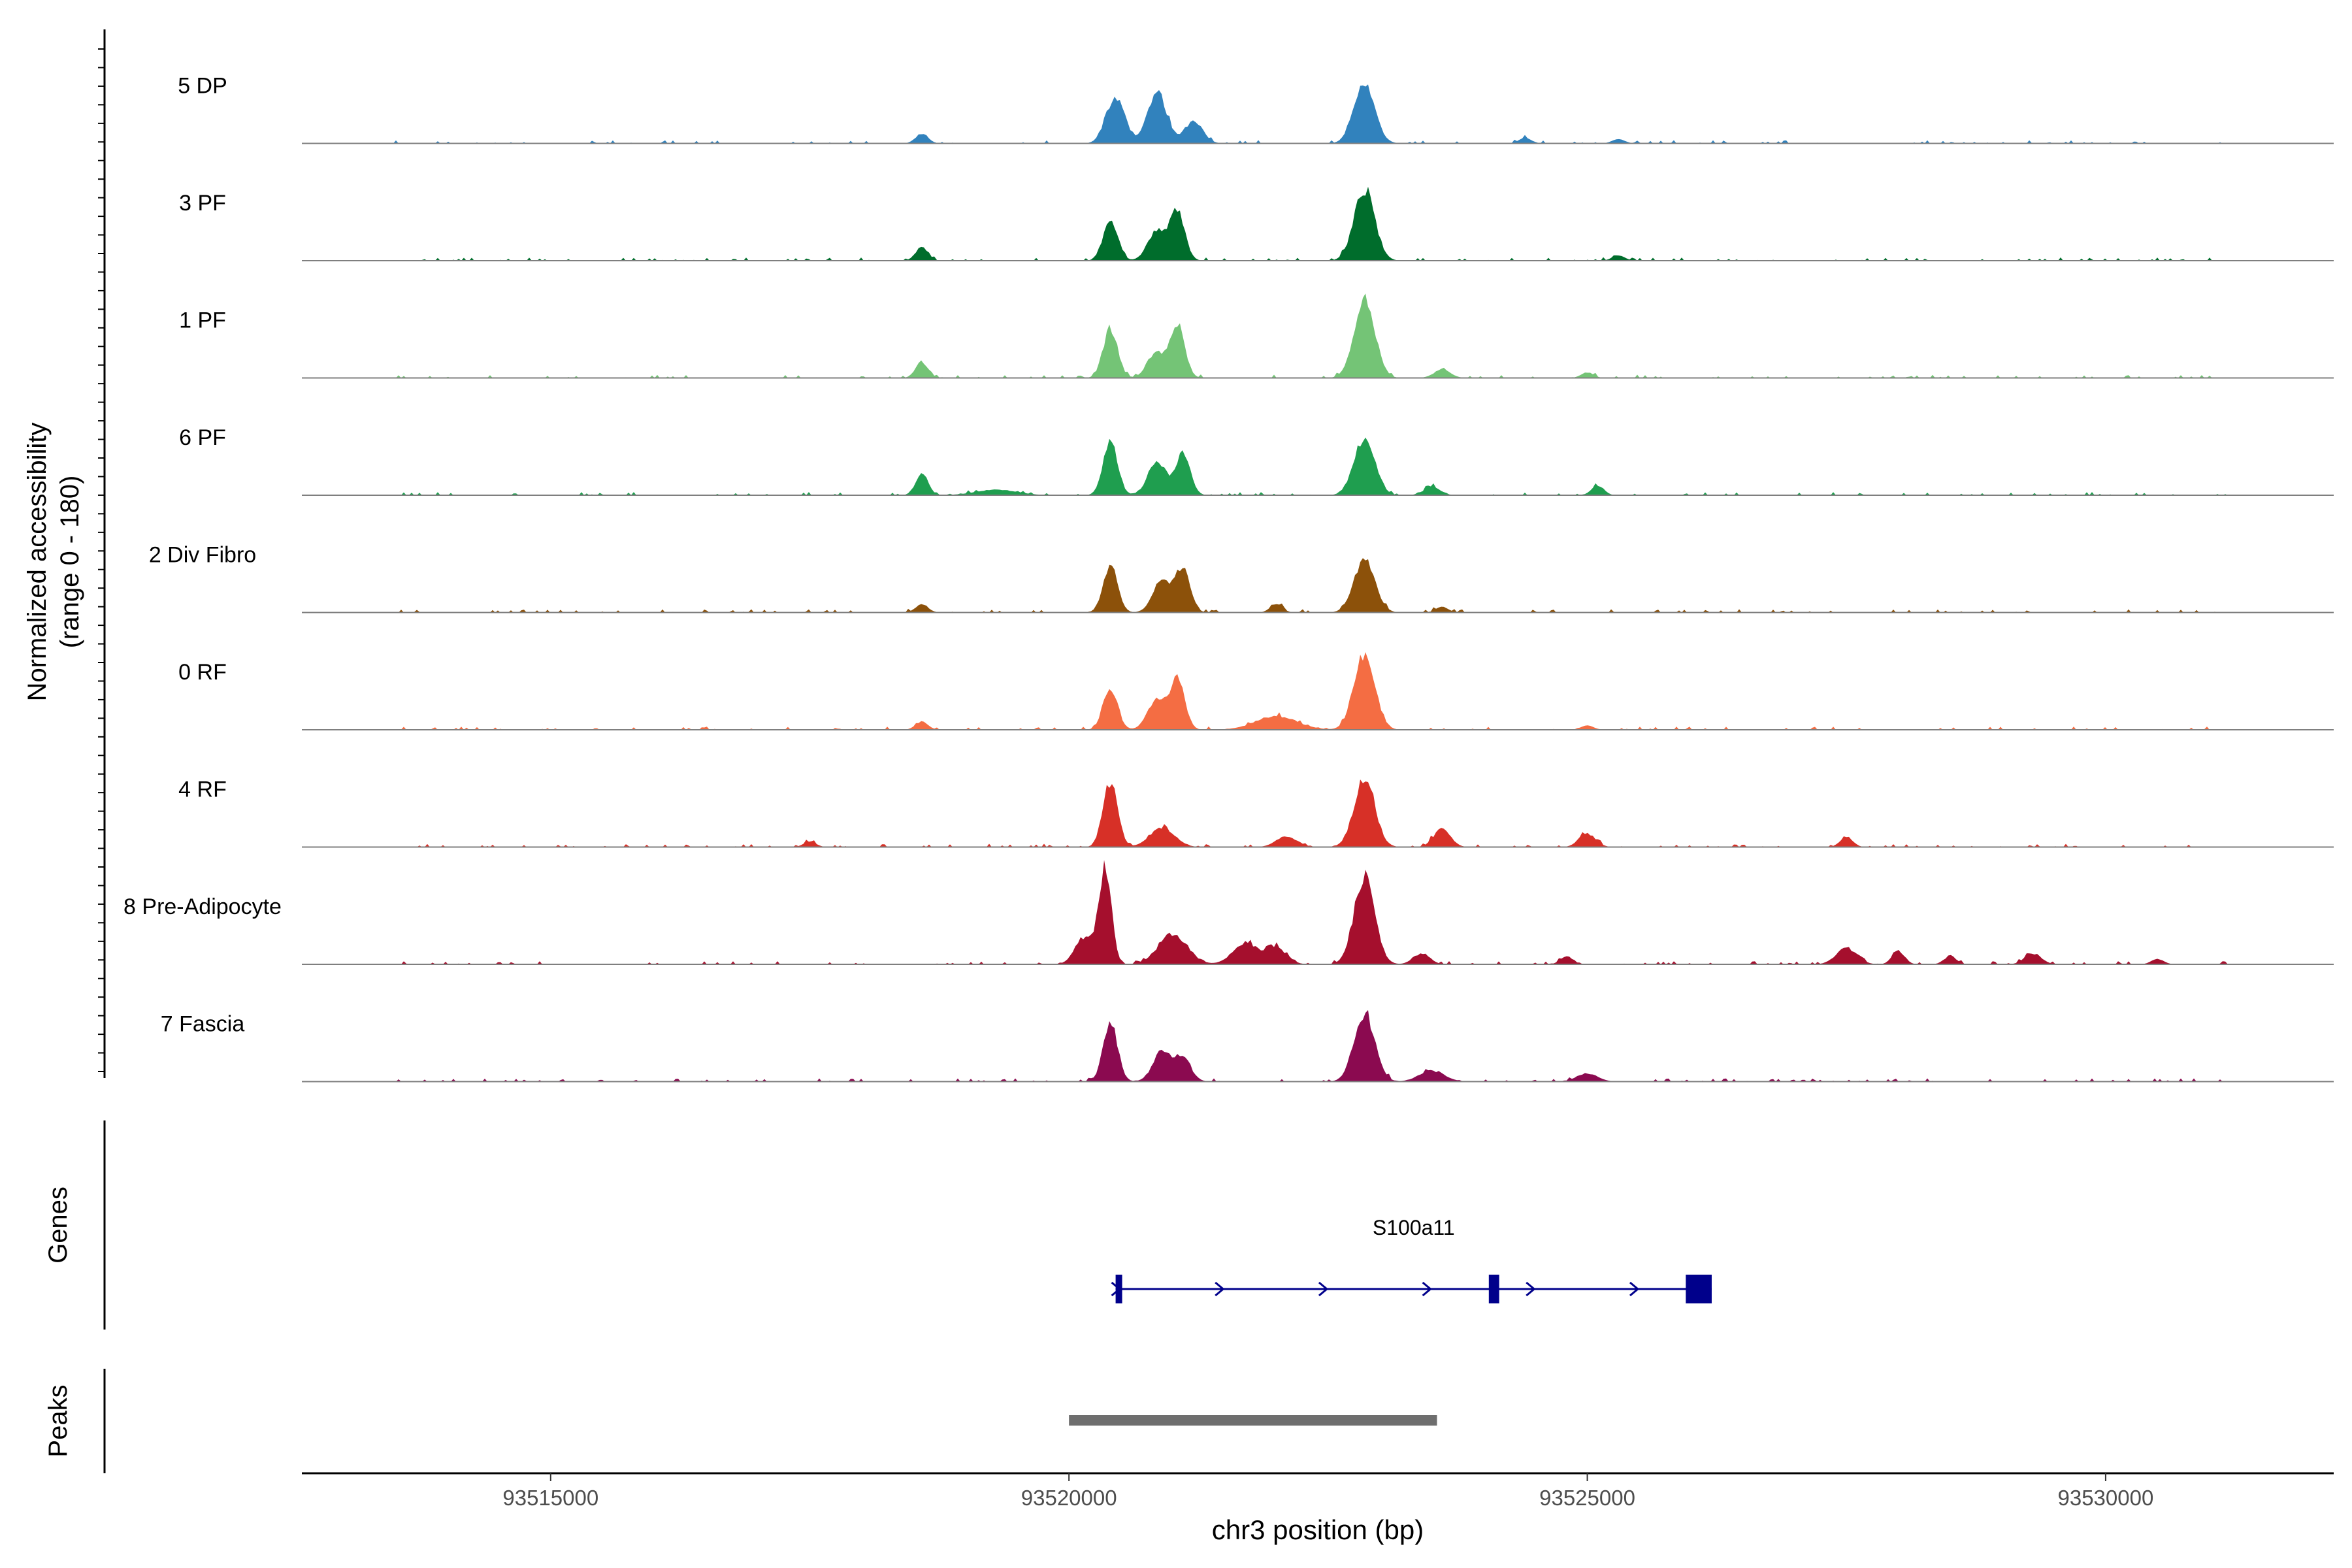  What do you see at coordinates (102, 553) in the screenshot?
I see `y-axis` at bounding box center [102, 553].